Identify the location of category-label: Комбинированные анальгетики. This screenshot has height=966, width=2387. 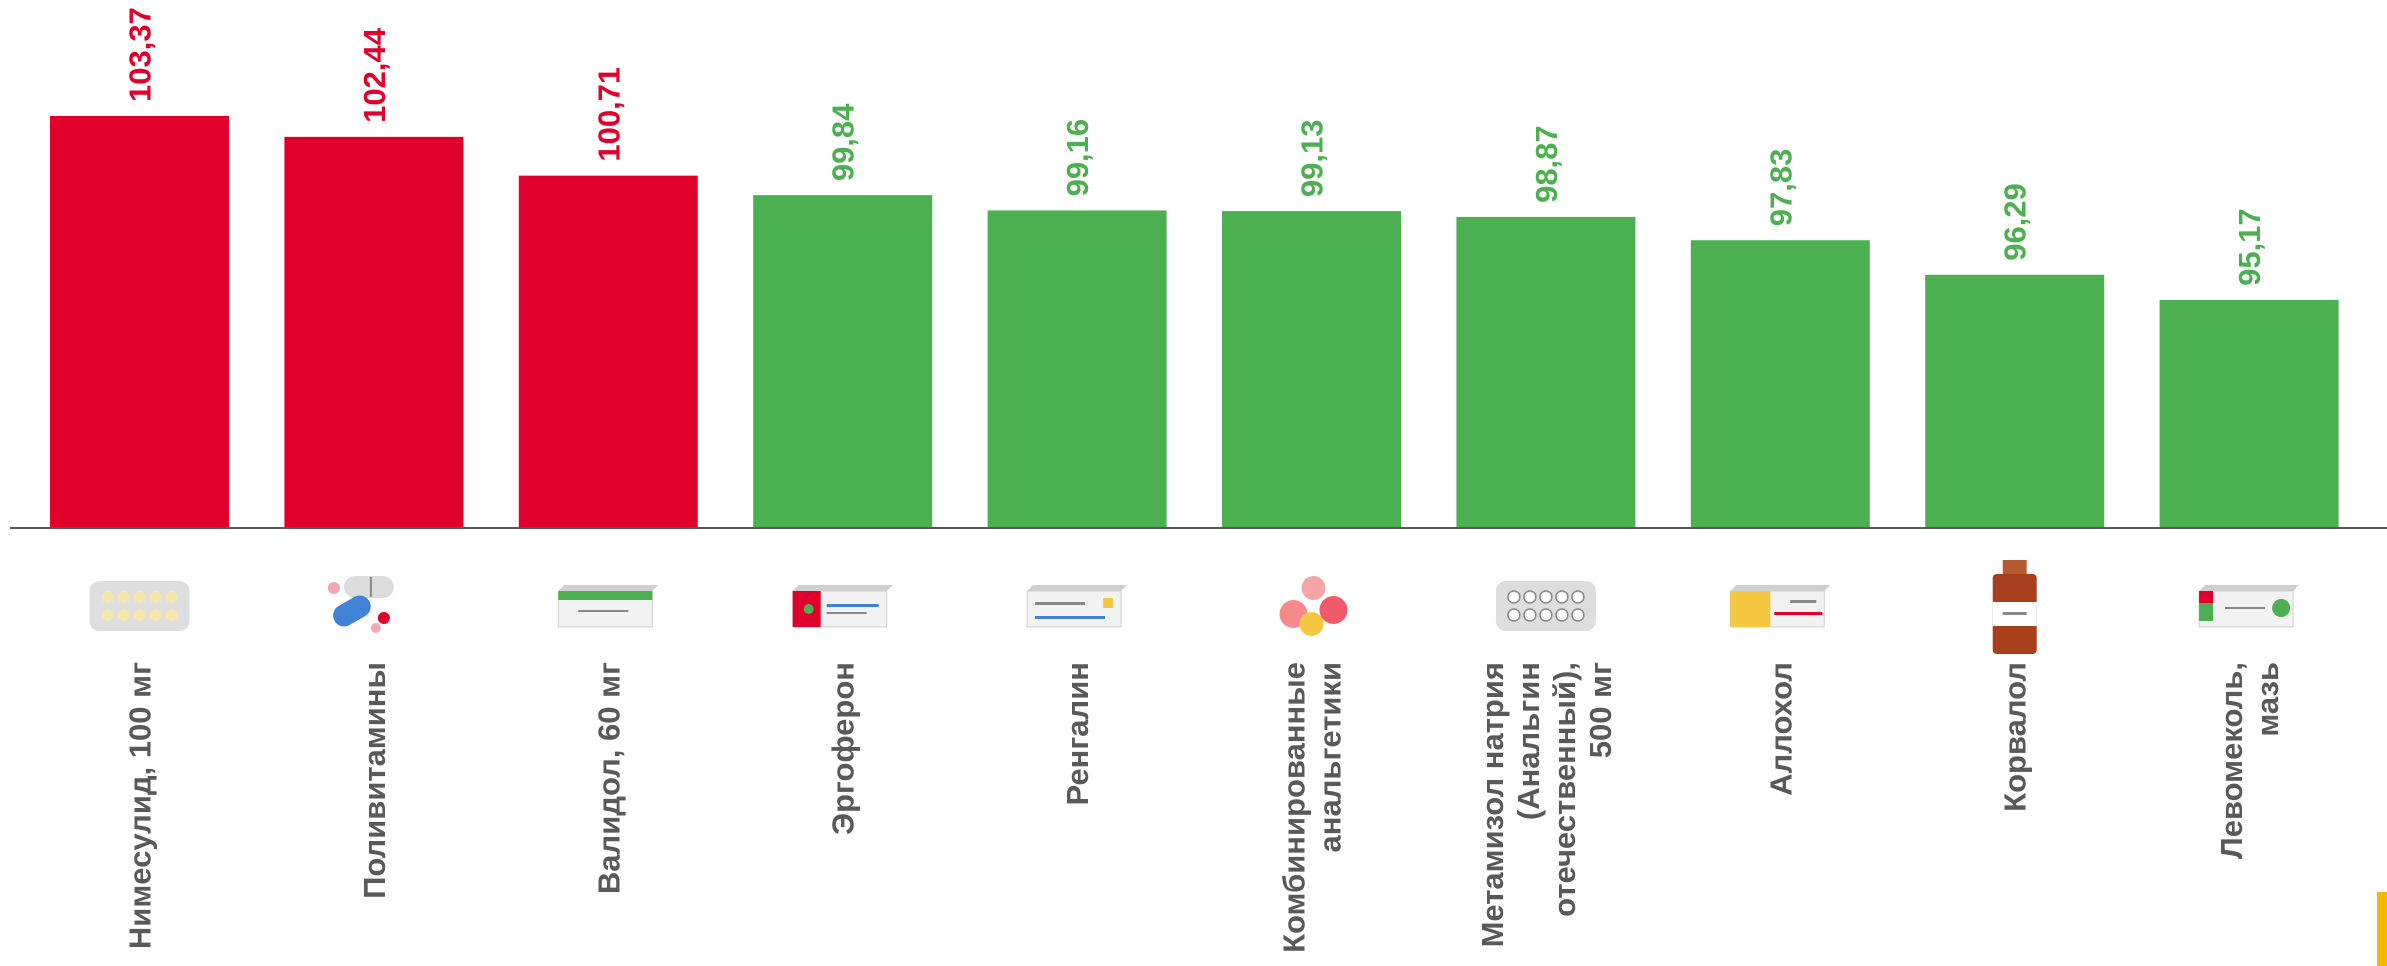
(1312, 807).